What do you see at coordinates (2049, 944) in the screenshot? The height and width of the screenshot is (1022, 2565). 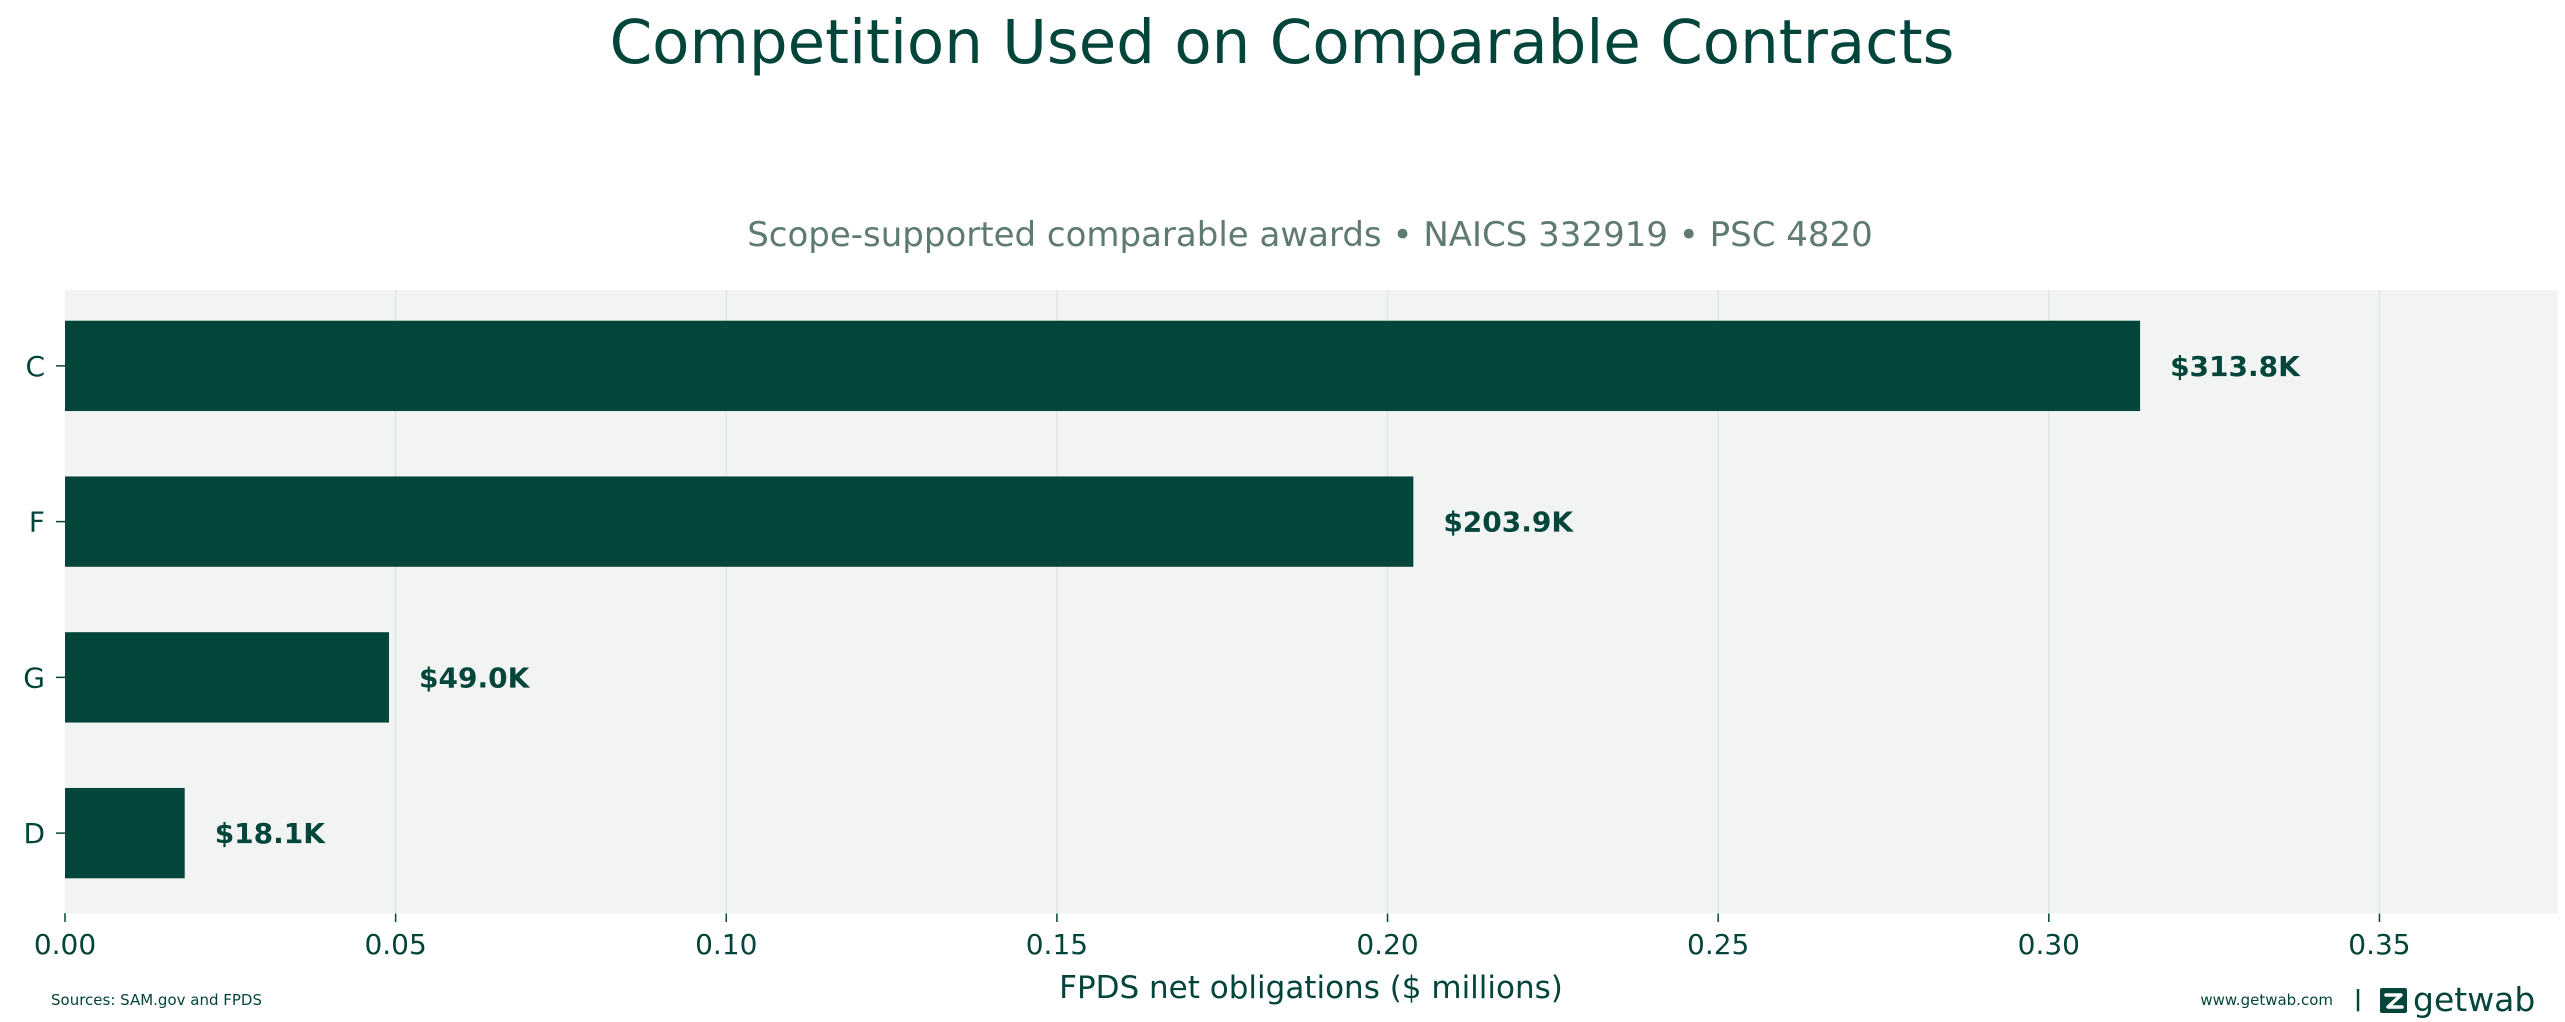 I see `x-tick-label: 0.30` at bounding box center [2049, 944].